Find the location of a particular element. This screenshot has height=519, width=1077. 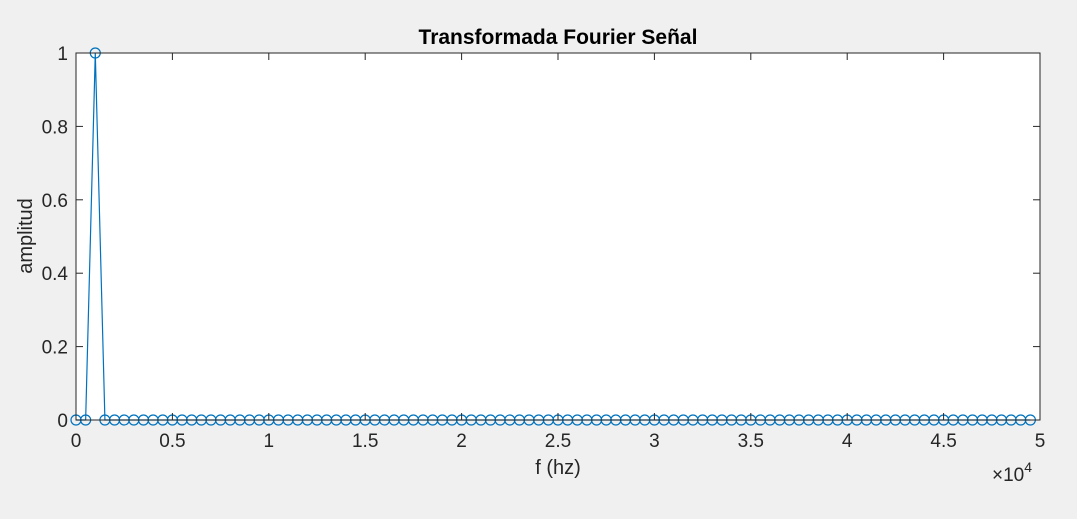

x-tick-label: 0.5 is located at coordinates (172, 441).